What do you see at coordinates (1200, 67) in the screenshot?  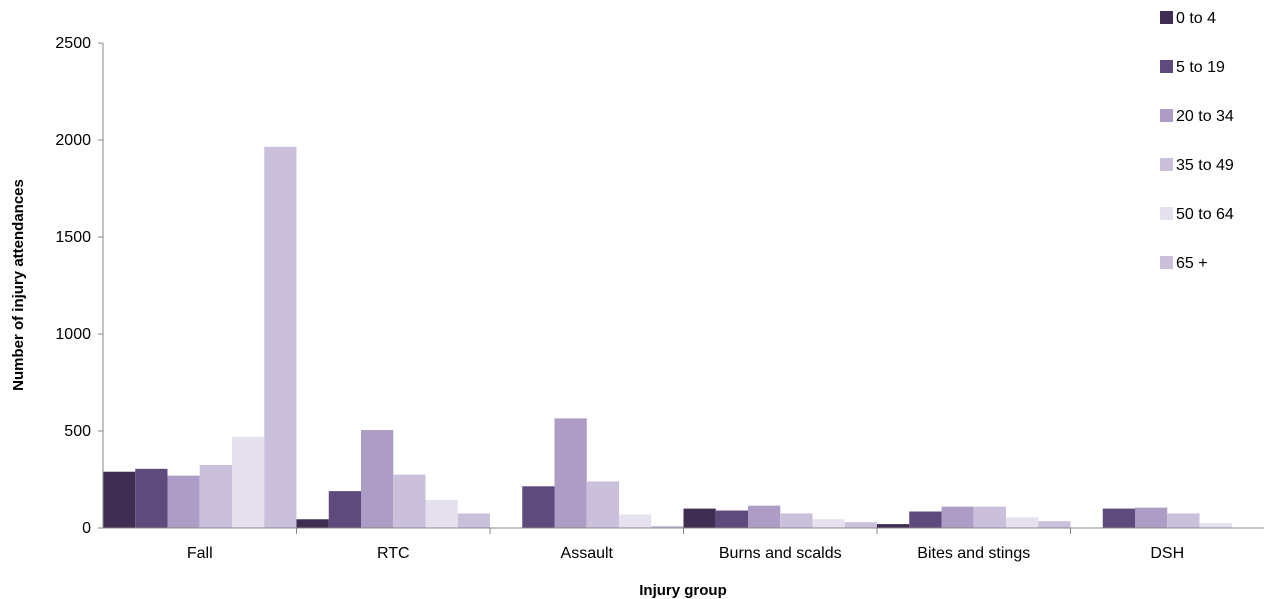 I see `legend-label: 5 to 19` at bounding box center [1200, 67].